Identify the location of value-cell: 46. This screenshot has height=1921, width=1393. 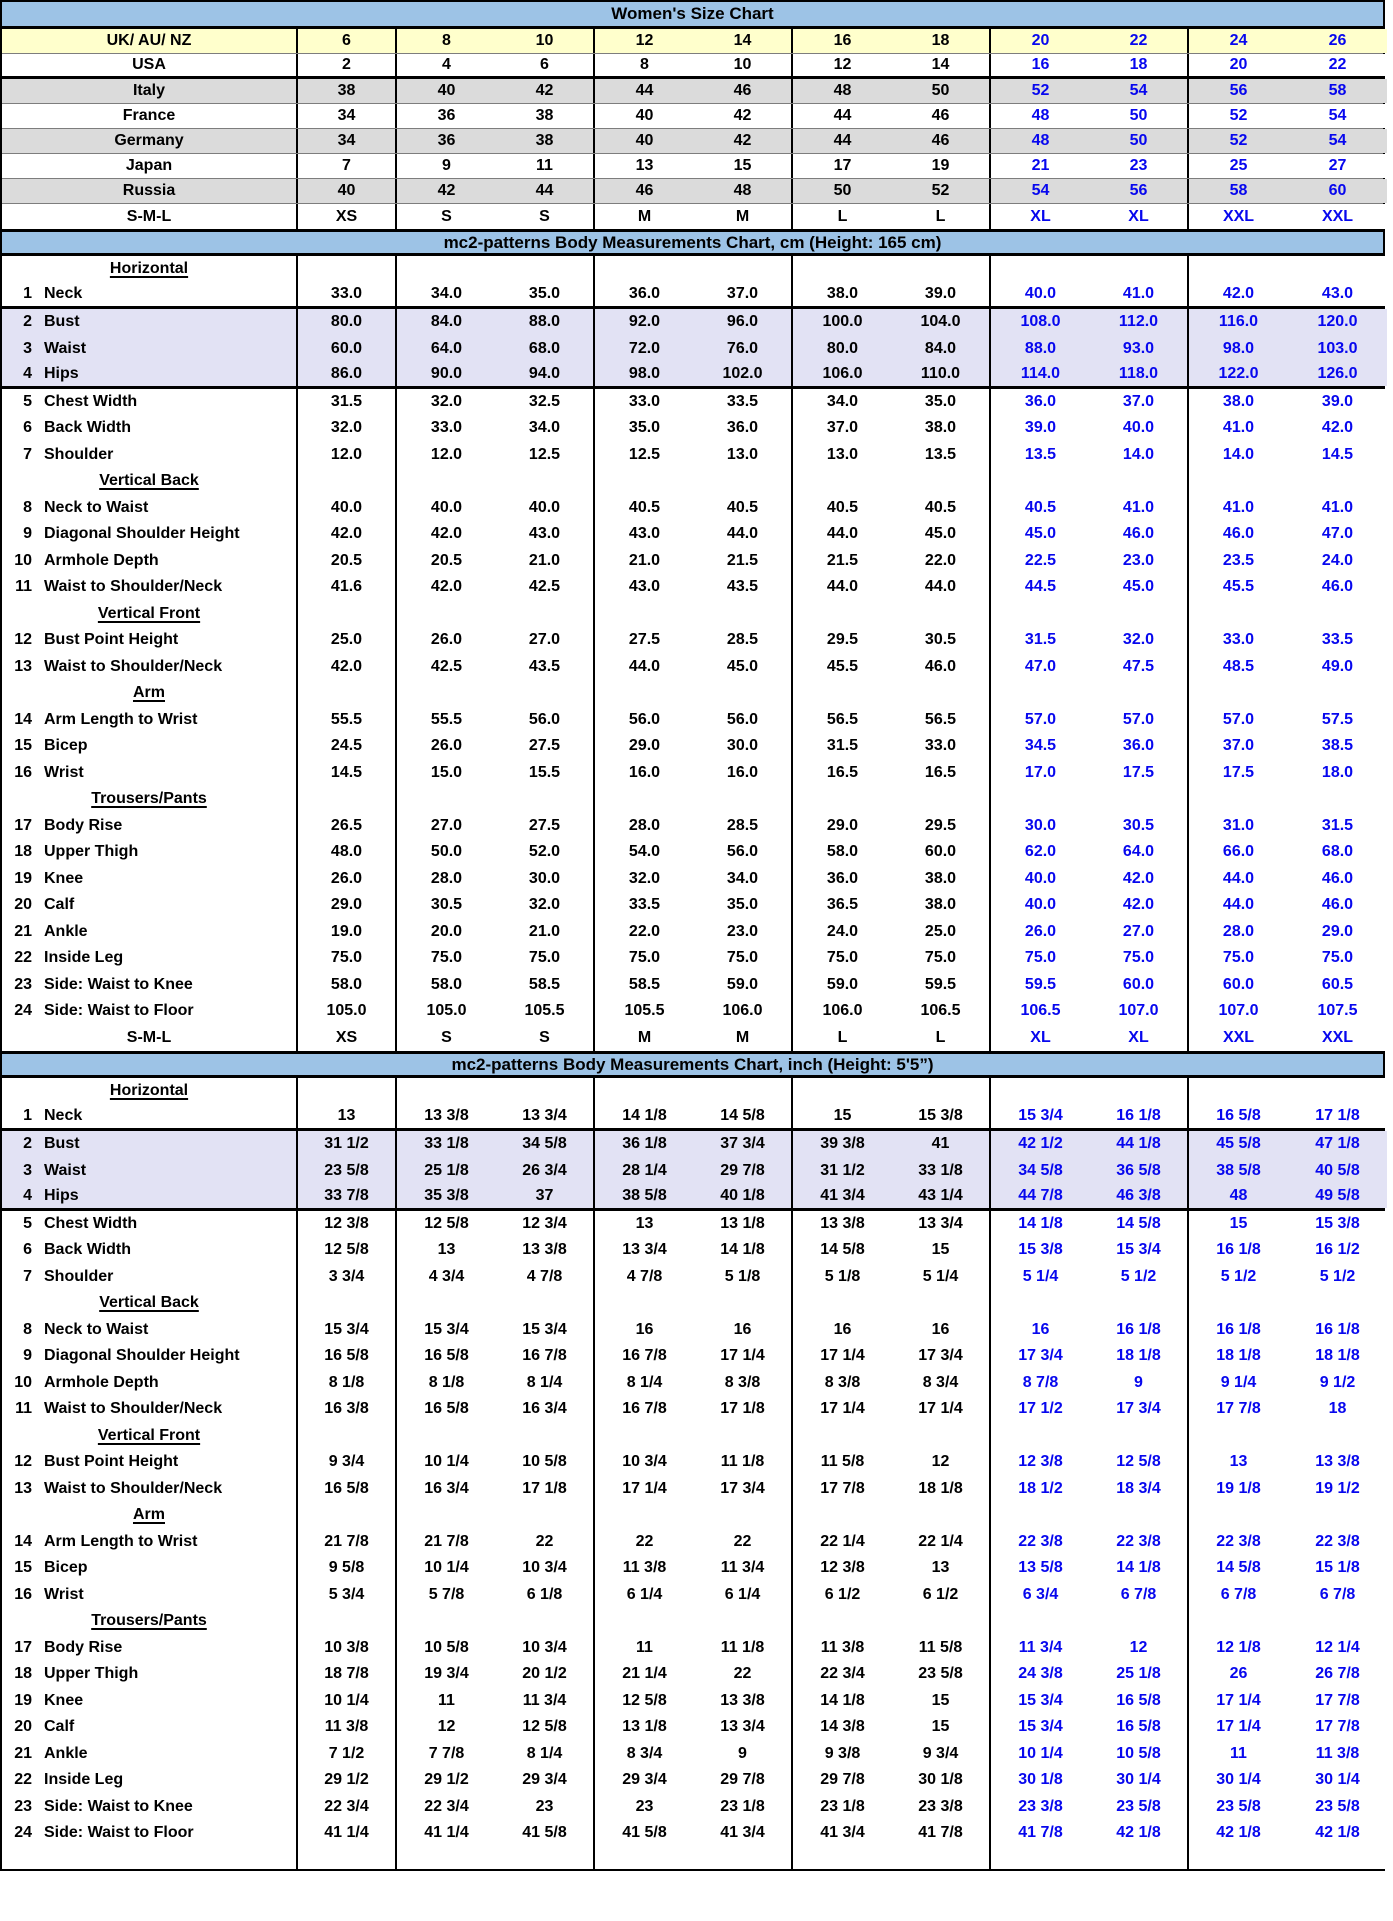
(941, 141).